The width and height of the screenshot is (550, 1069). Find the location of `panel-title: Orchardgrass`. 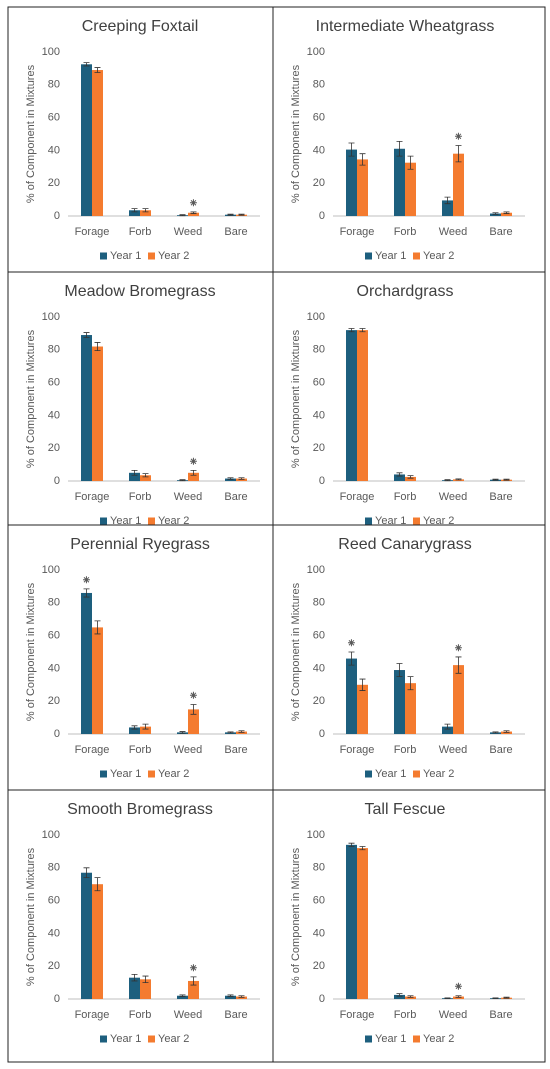

panel-title: Orchardgrass is located at coordinates (405, 291).